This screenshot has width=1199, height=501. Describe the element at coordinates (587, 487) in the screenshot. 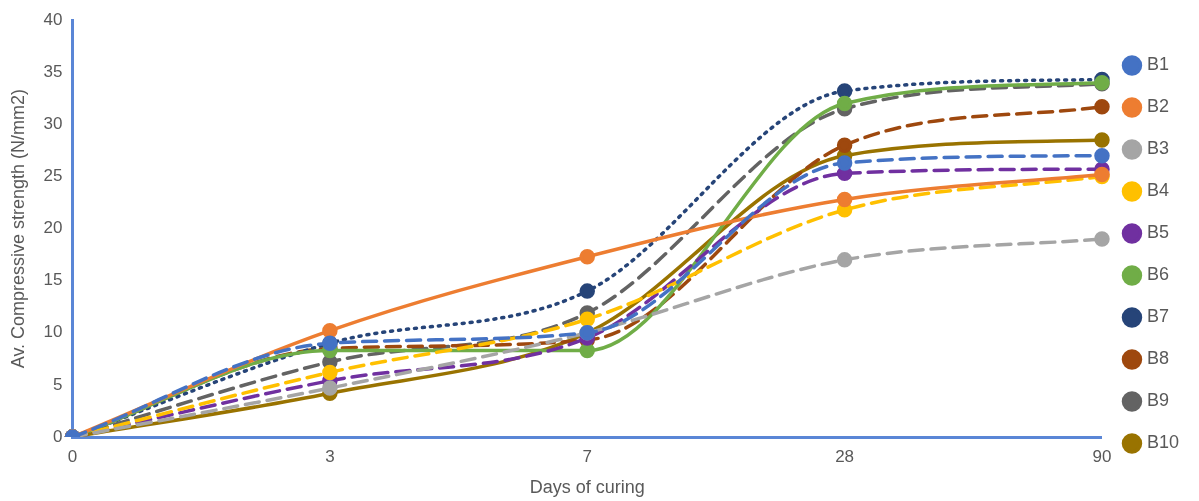

I see `x-axis-title: Days of curing` at that location.